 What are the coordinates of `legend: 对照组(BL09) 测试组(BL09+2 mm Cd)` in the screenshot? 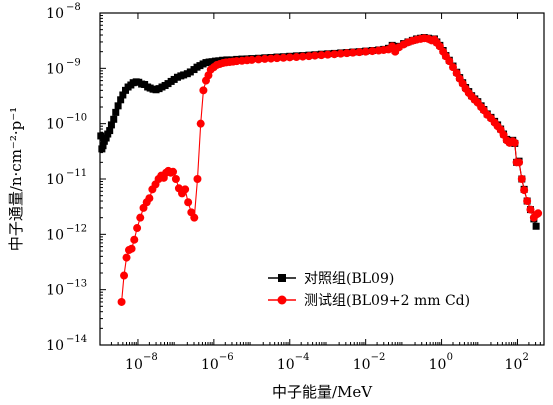 It's located at (369, 290).